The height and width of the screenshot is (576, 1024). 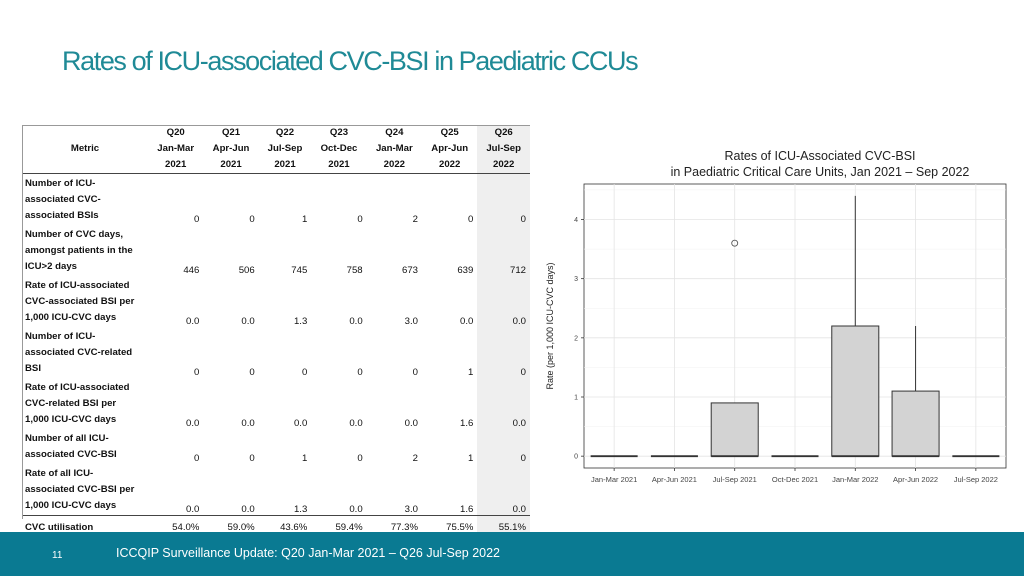 What do you see at coordinates (285, 148) in the screenshot?
I see `column-header-q22: Q22 Jul-Sep 2021` at bounding box center [285, 148].